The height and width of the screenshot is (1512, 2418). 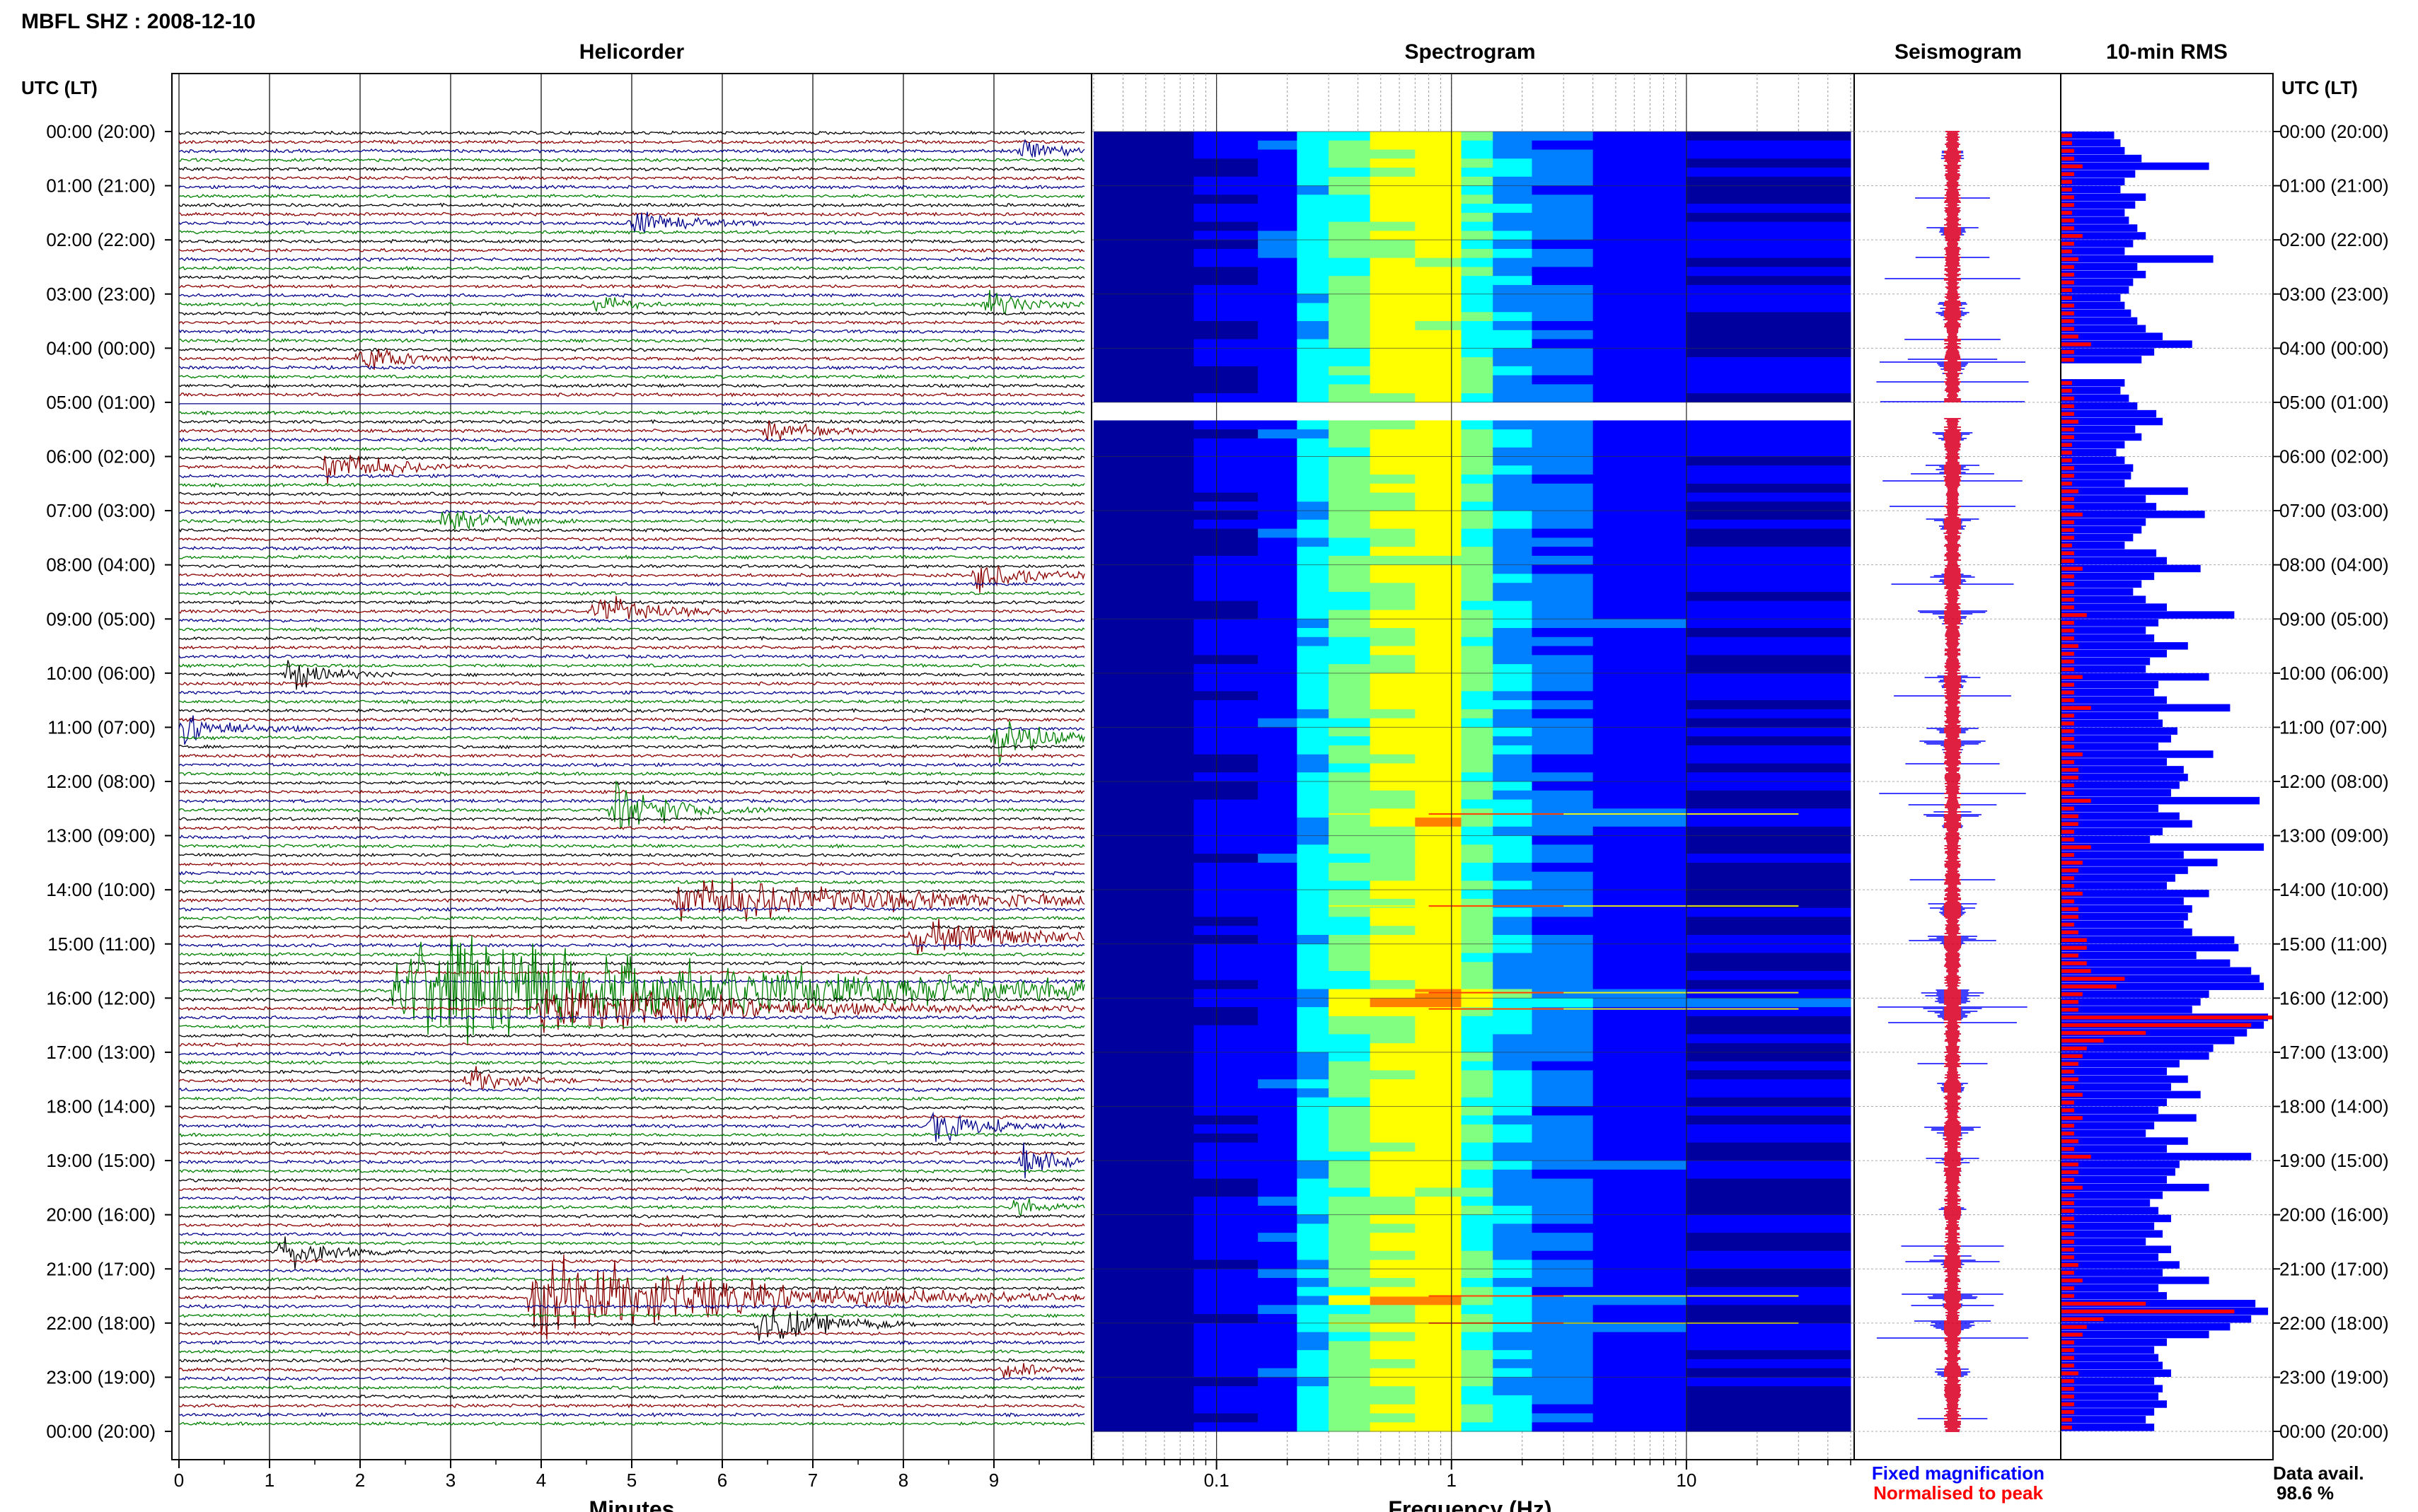 What do you see at coordinates (179, 1480) in the screenshot?
I see `minute-tick-label: 0` at bounding box center [179, 1480].